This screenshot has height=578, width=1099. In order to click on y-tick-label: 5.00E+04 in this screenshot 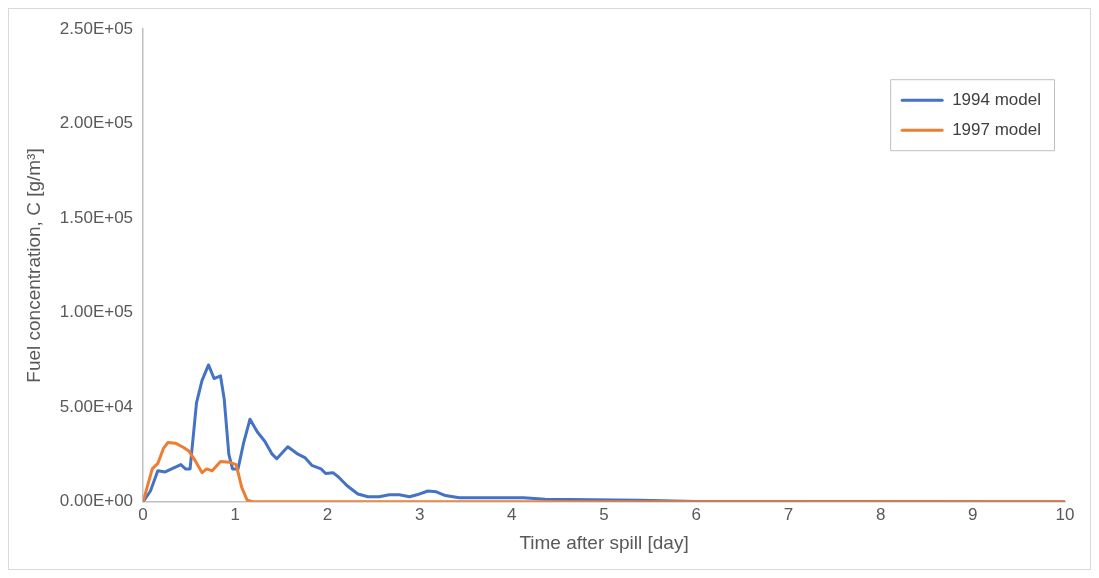, I will do `click(96, 406)`.